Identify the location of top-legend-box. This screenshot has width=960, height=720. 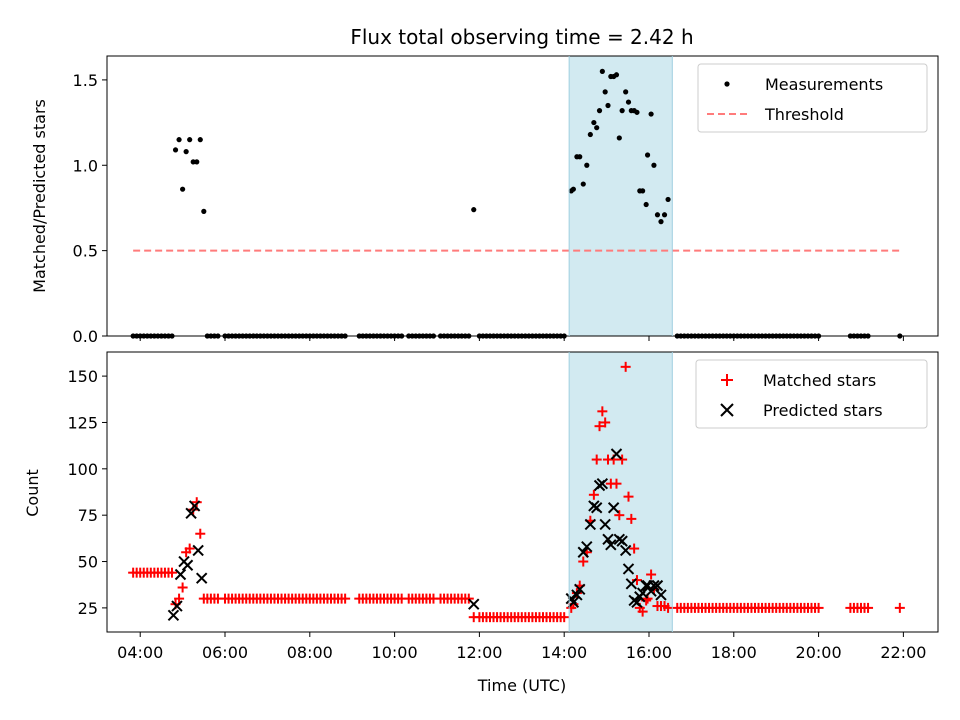
(812, 98).